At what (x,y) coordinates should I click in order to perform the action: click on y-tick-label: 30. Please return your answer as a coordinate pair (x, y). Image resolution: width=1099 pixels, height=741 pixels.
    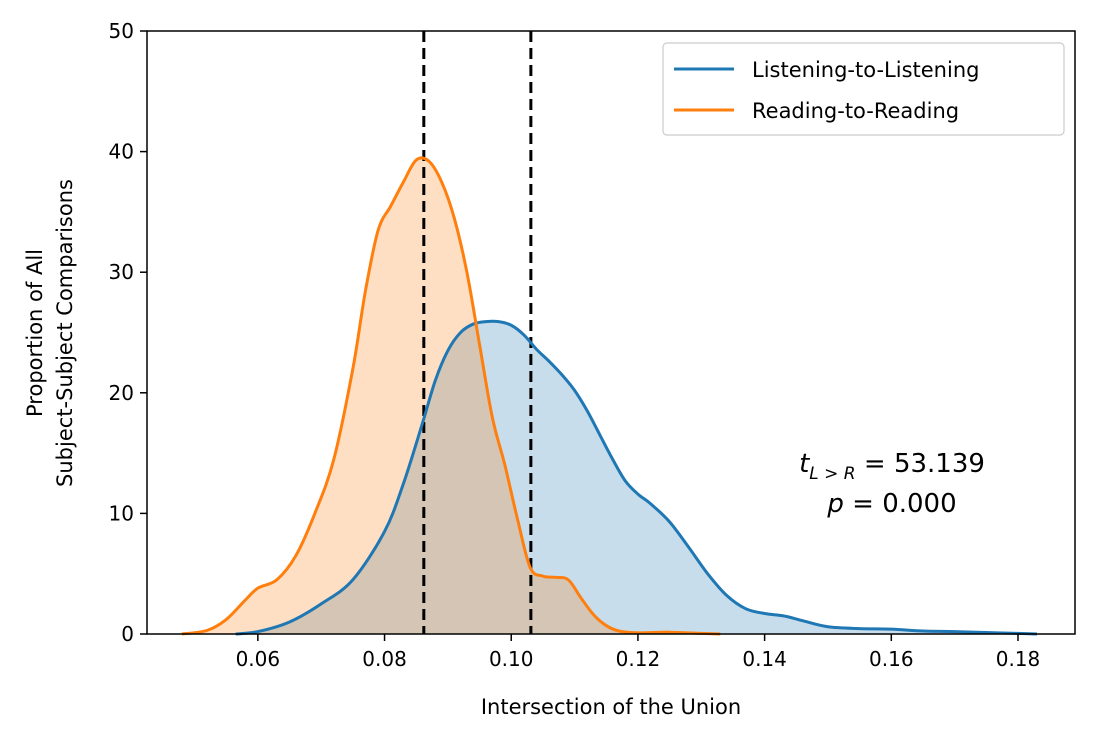
    Looking at the image, I should click on (121, 272).